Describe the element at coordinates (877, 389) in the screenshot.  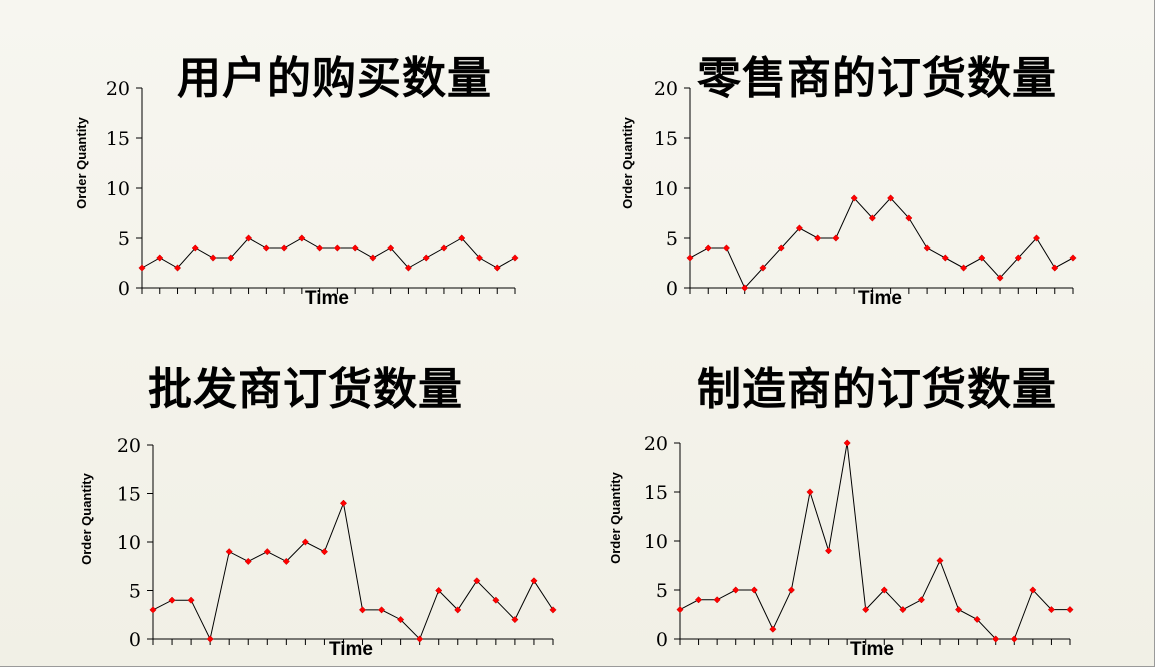
I see `chart-title: 制造商的订货数量` at that location.